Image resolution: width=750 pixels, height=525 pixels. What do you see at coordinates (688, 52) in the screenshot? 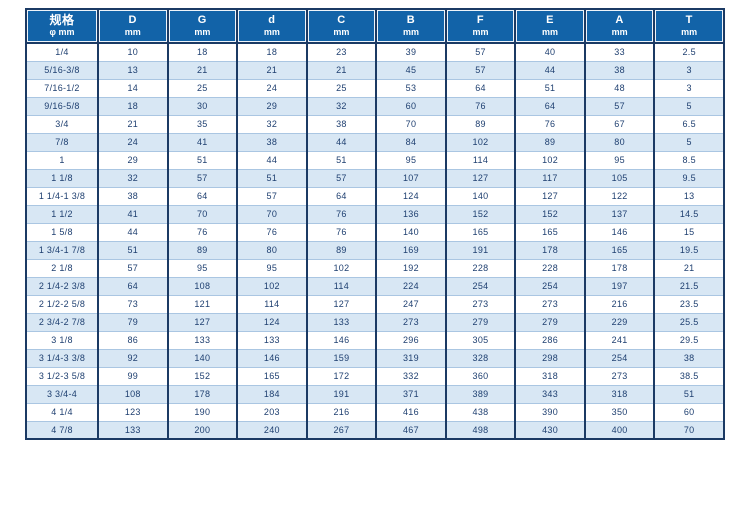
I see `value-cell: 2.5` at bounding box center [688, 52].